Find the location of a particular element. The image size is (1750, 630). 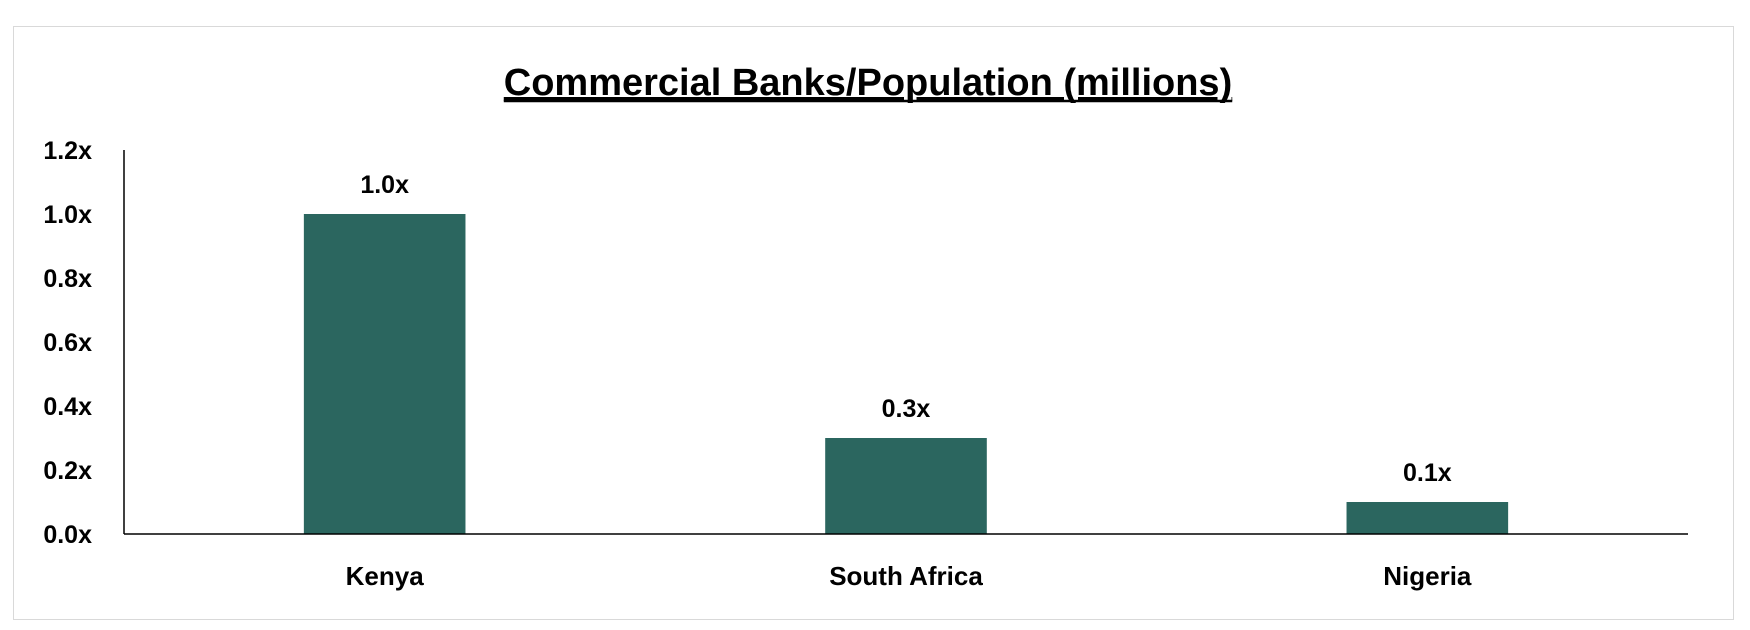

y-tick-label: 0.8x is located at coordinates (67, 279).